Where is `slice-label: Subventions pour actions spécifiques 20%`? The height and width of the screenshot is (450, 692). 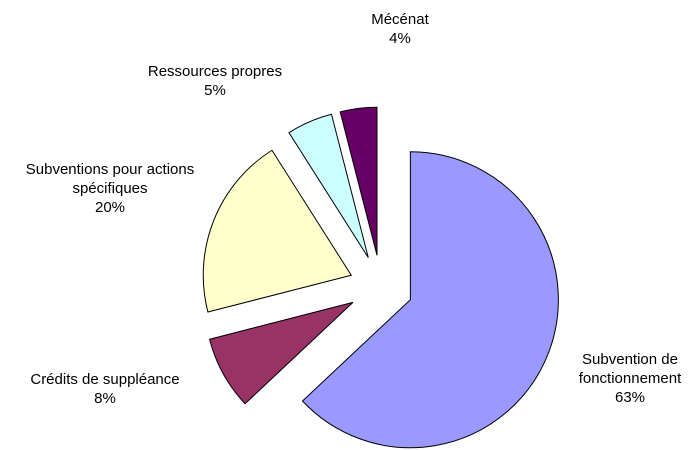
slice-label: Subventions pour actions spécifiques 20% is located at coordinates (110, 188).